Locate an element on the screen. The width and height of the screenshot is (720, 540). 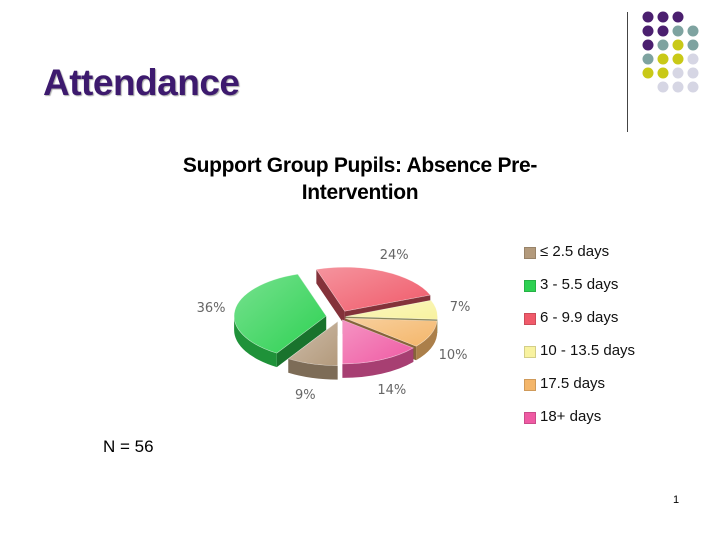
pie-value-label: 36% is located at coordinates (211, 308).